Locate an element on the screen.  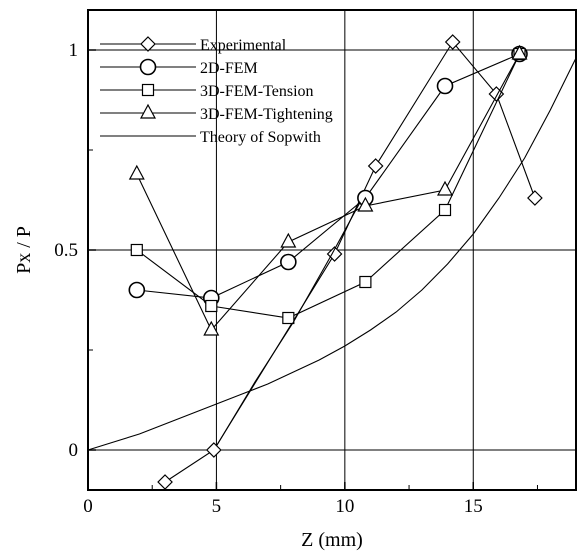
x-axis-label: Z (mm) is located at coordinates (332, 540).